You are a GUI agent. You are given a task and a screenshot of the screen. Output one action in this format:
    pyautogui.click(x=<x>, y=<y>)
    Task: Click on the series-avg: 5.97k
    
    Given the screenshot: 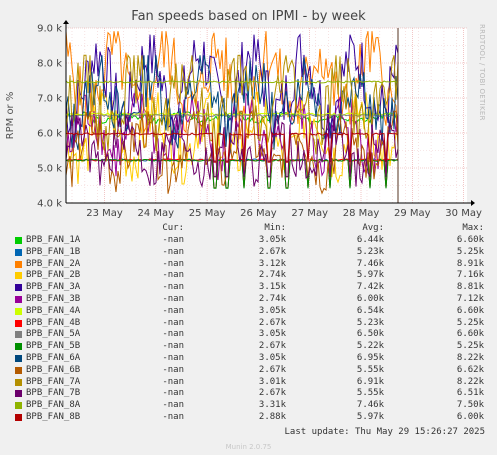 What is the action you would take?
    pyautogui.click(x=370, y=417)
    